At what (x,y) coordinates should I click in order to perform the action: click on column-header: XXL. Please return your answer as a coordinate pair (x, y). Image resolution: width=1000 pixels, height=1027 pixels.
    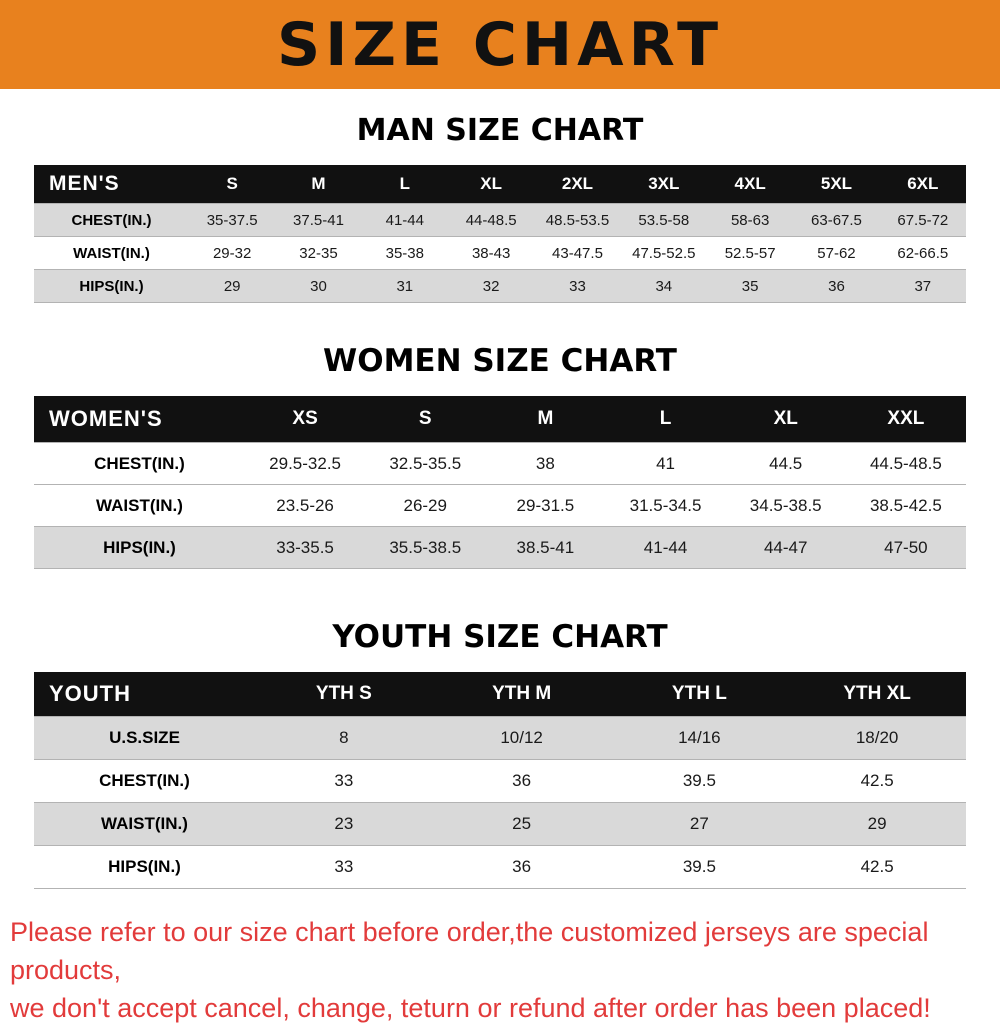
    Looking at the image, I should click on (905, 419).